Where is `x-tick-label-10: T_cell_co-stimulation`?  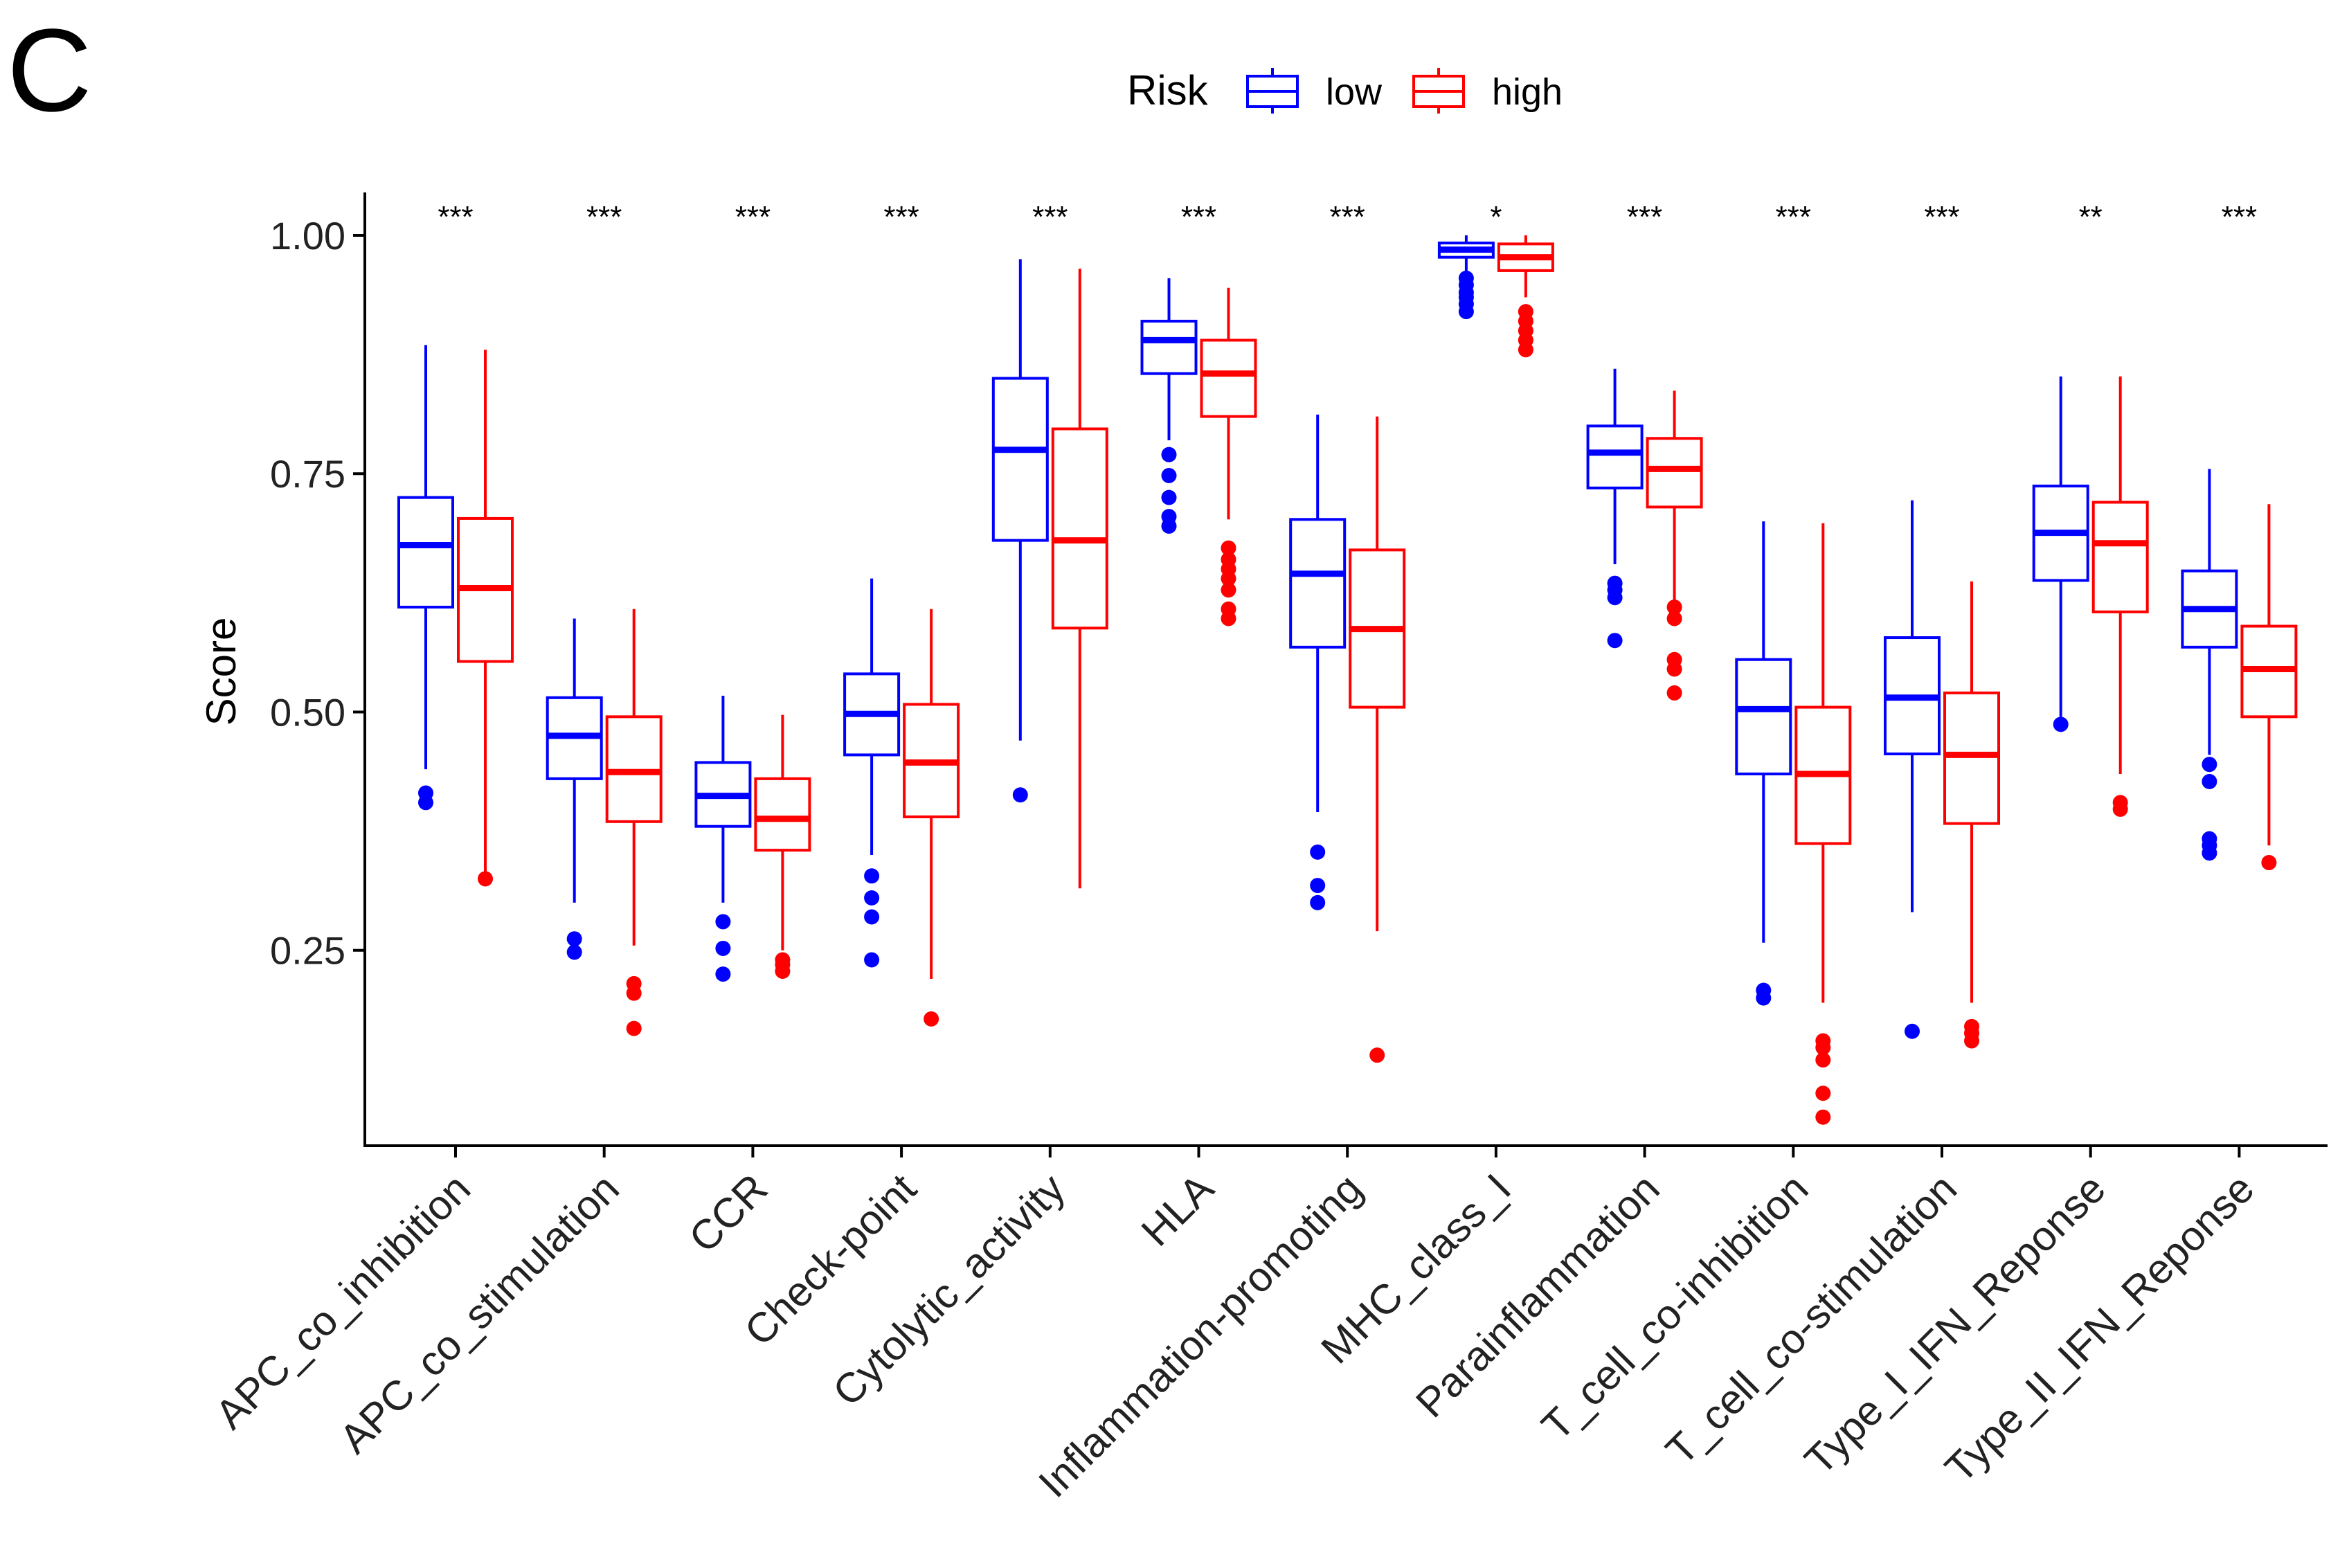
x-tick-label-10: T_cell_co-stimulation is located at coordinates (1811, 1319).